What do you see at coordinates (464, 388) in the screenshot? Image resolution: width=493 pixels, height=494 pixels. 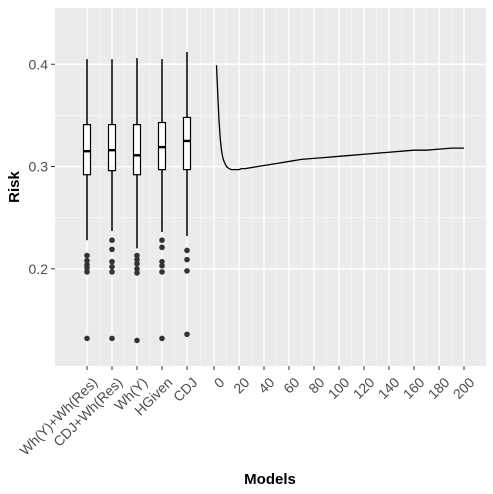 I see `x-tick-label: 200` at bounding box center [464, 388].